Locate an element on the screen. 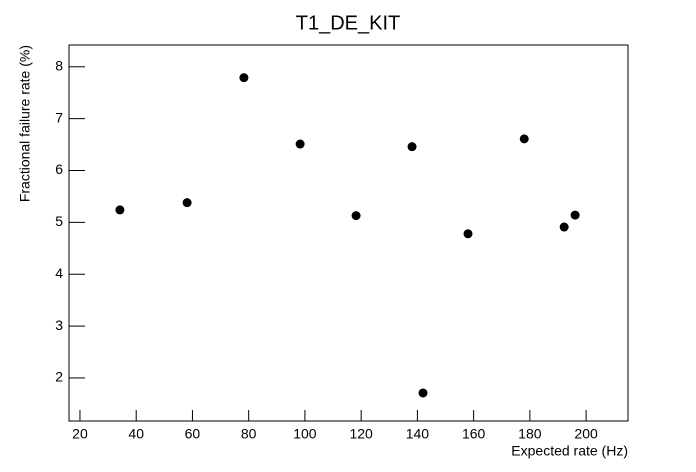 The width and height of the screenshot is (696, 472). x-tick-label: 100 is located at coordinates (305, 434).